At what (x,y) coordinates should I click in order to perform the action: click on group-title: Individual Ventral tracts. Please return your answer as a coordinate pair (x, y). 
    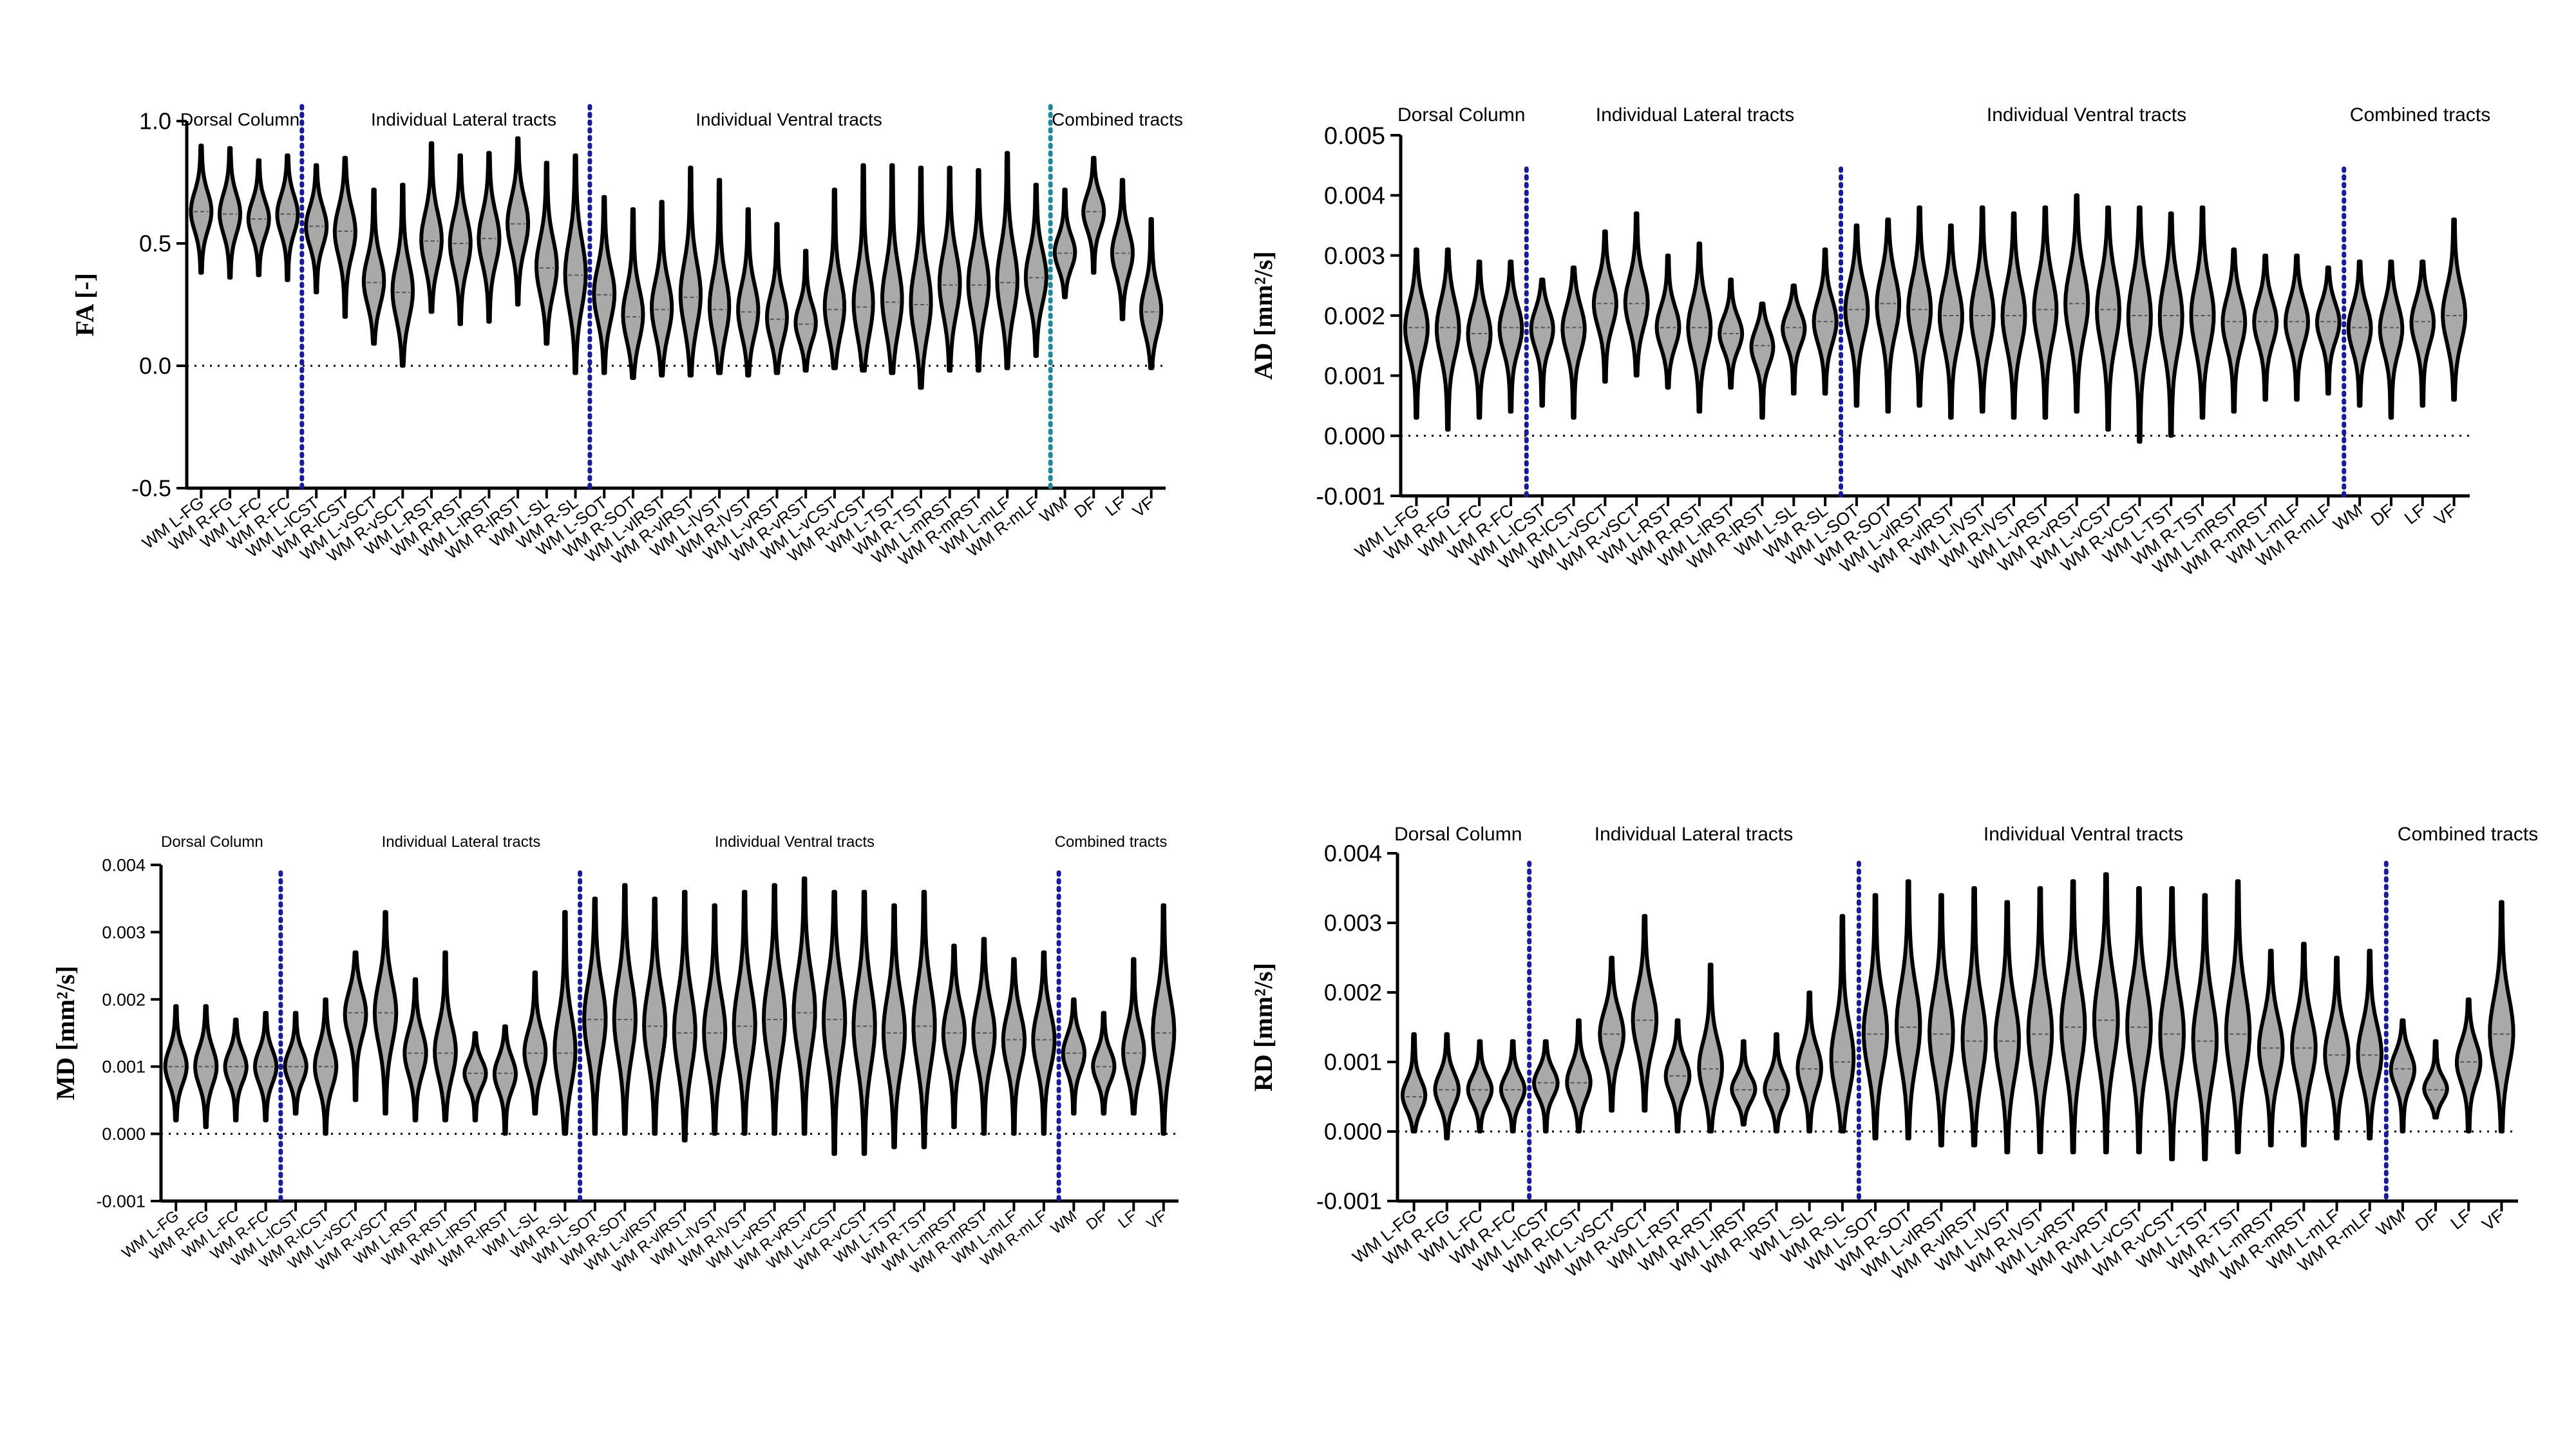
    Looking at the image, I should click on (2086, 115).